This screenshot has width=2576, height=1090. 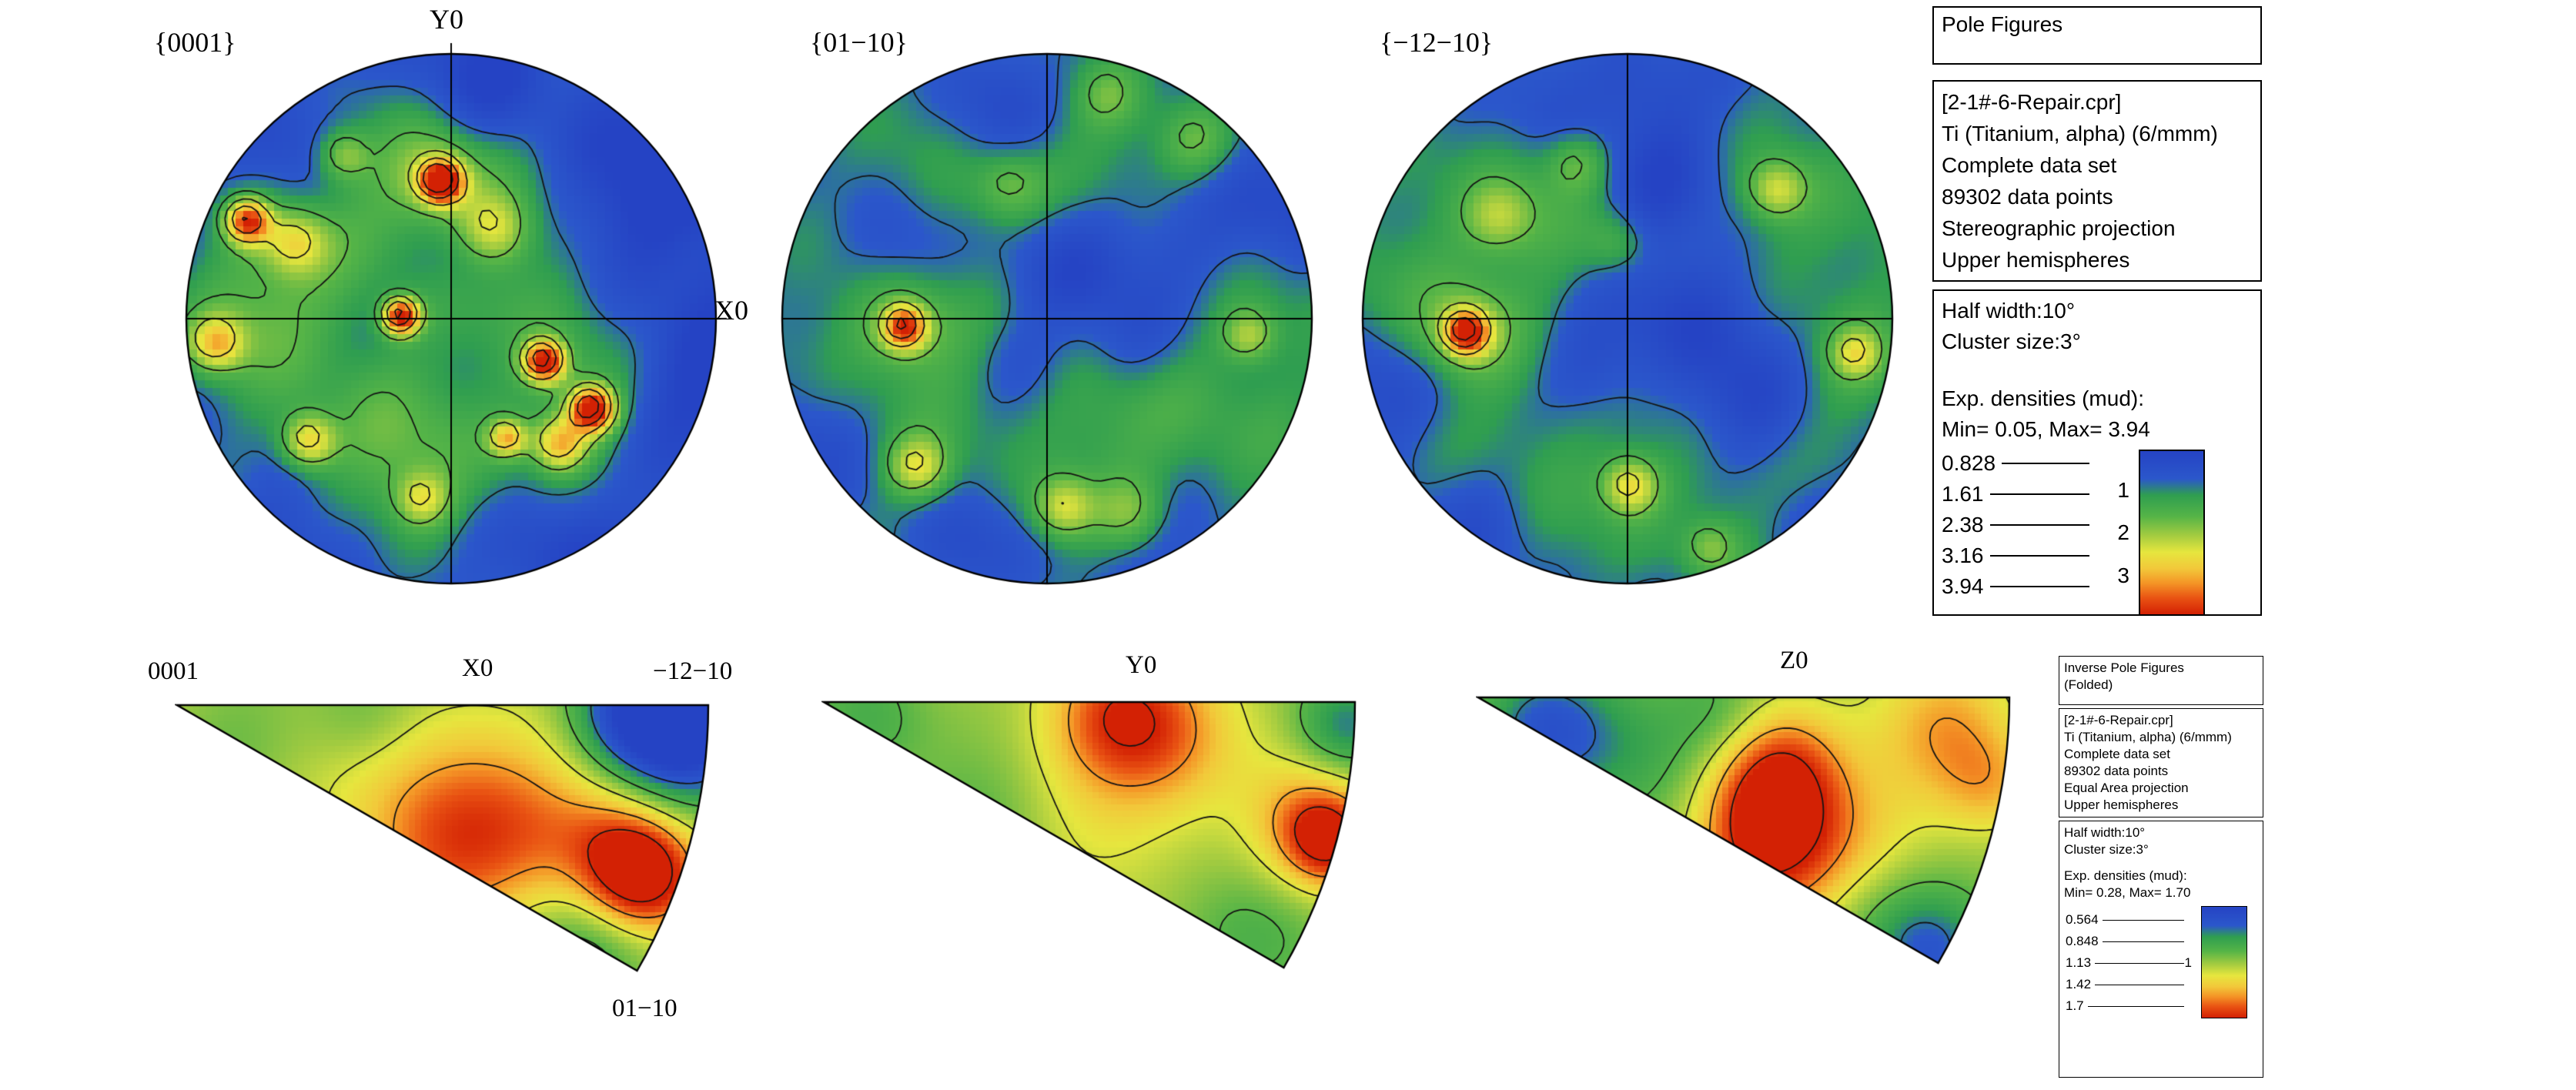 What do you see at coordinates (2123, 490) in the screenshot?
I see `colorbar-tick-1: 1` at bounding box center [2123, 490].